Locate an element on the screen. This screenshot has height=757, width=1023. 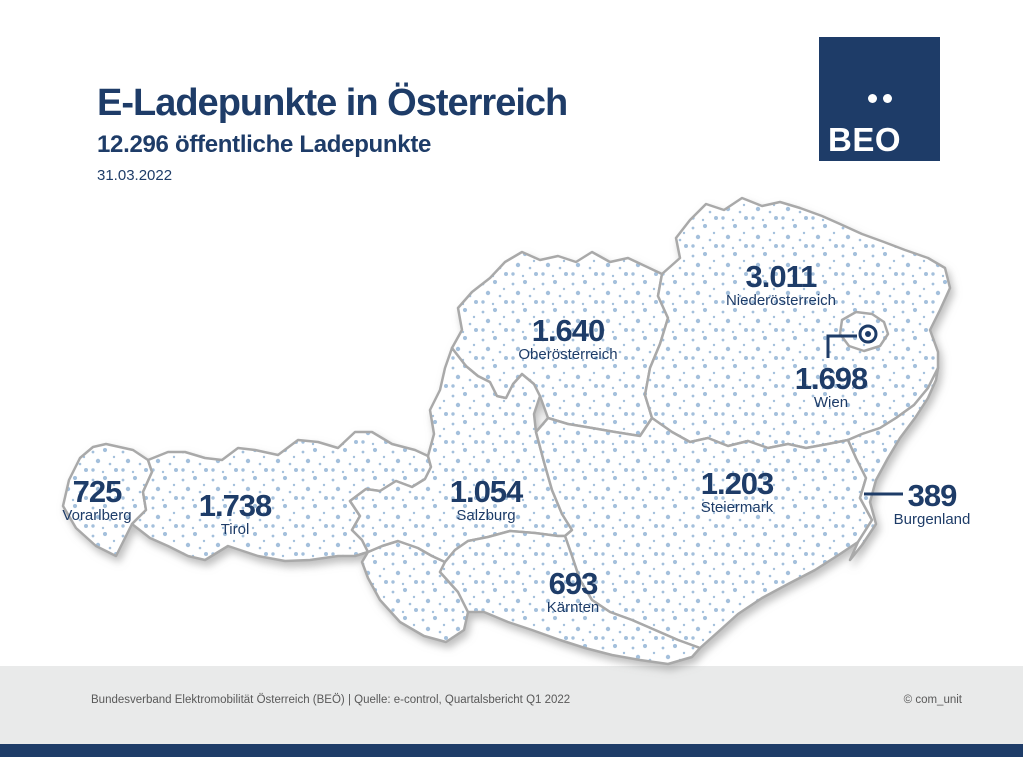
logo-umlaut-dot-left is located at coordinates (872, 98).